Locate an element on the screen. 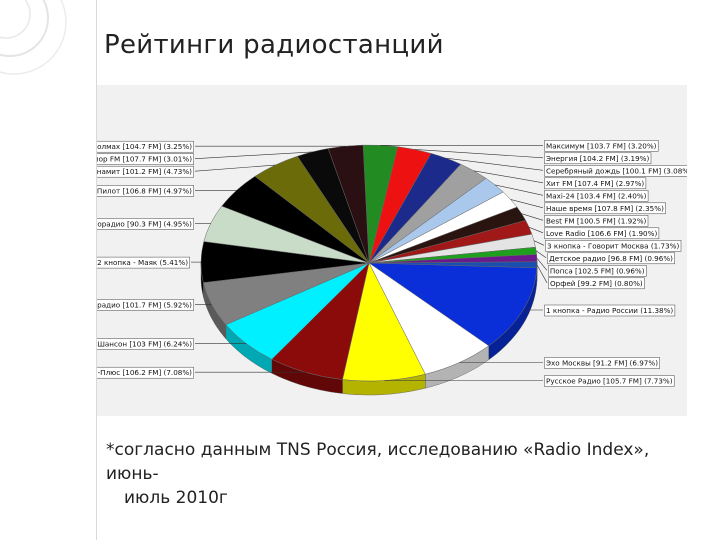  slice-label-7: Love Radio [106.6 FM] (1.90%) is located at coordinates (601, 233).